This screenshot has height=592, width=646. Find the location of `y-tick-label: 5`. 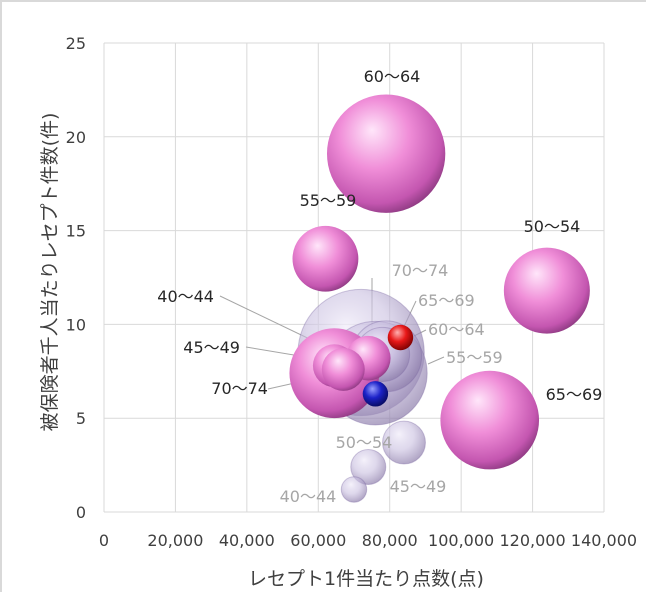

y-tick-label: 5 is located at coordinates (81, 418).